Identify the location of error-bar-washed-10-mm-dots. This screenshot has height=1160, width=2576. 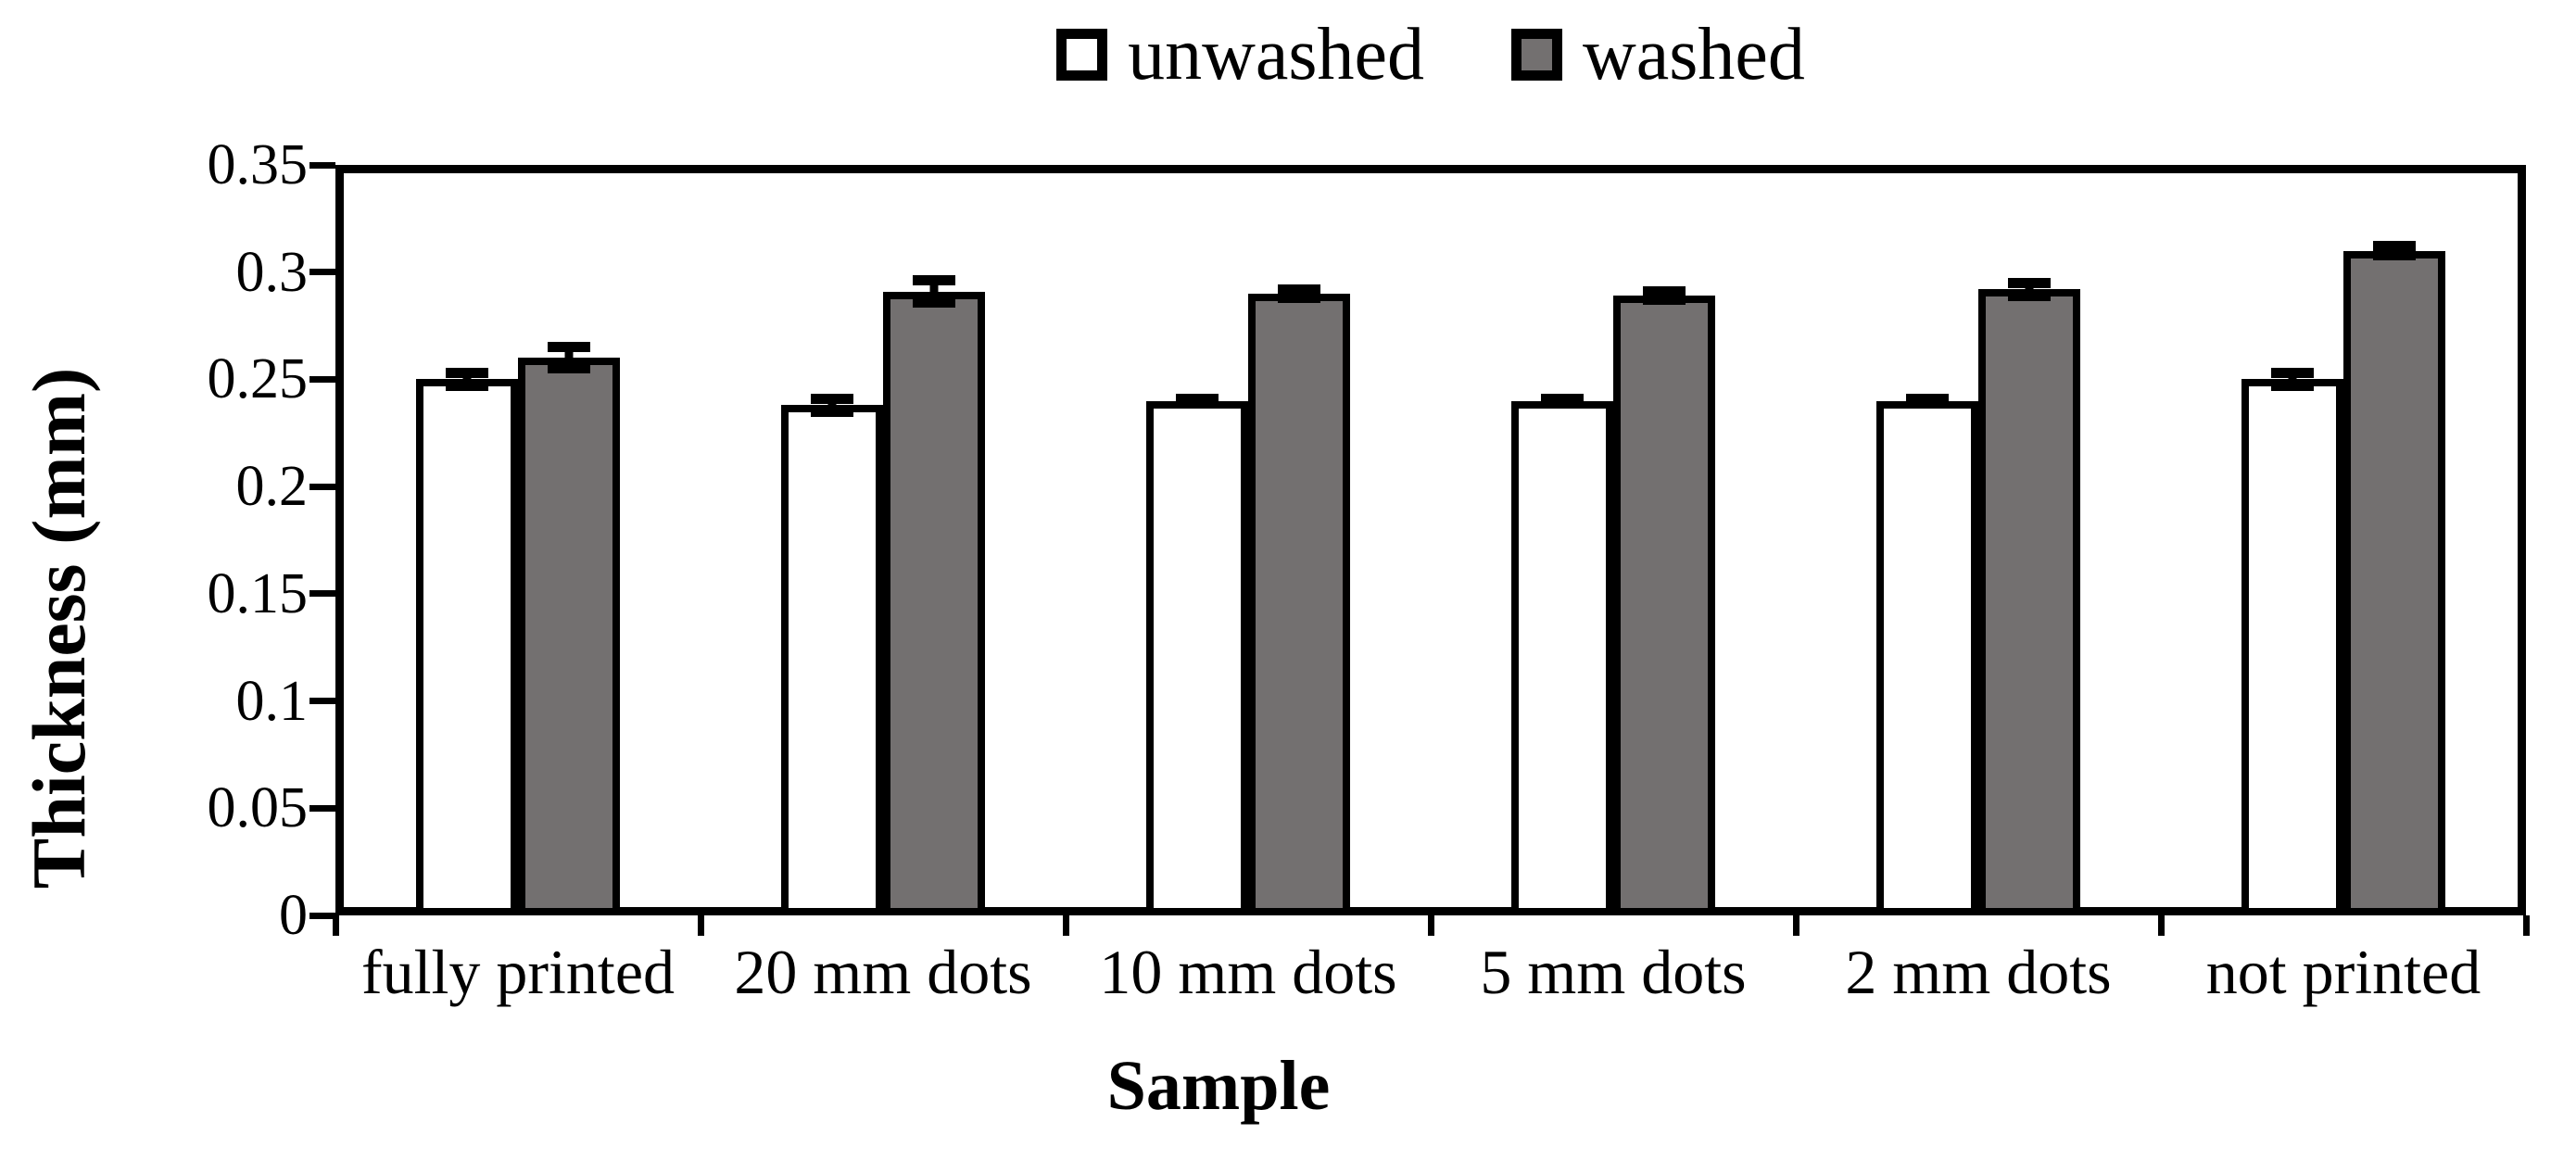
(1299, 293).